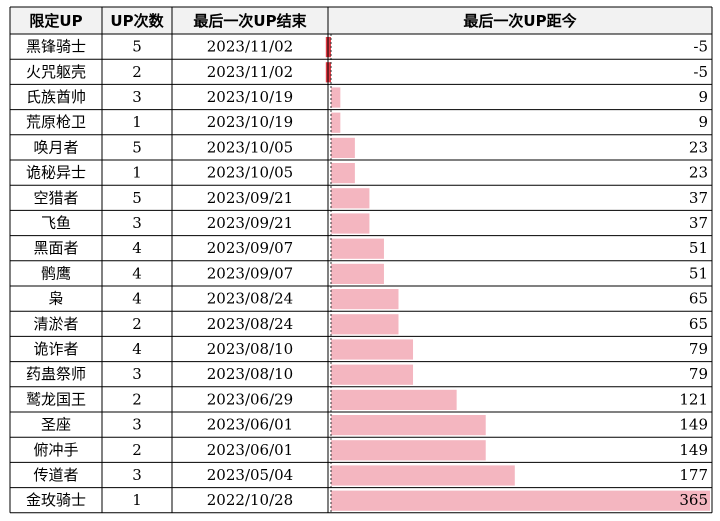 Image resolution: width=720 pixels, height=521 pixels. What do you see at coordinates (693, 500) in the screenshot?
I see `days-cell: 365` at bounding box center [693, 500].